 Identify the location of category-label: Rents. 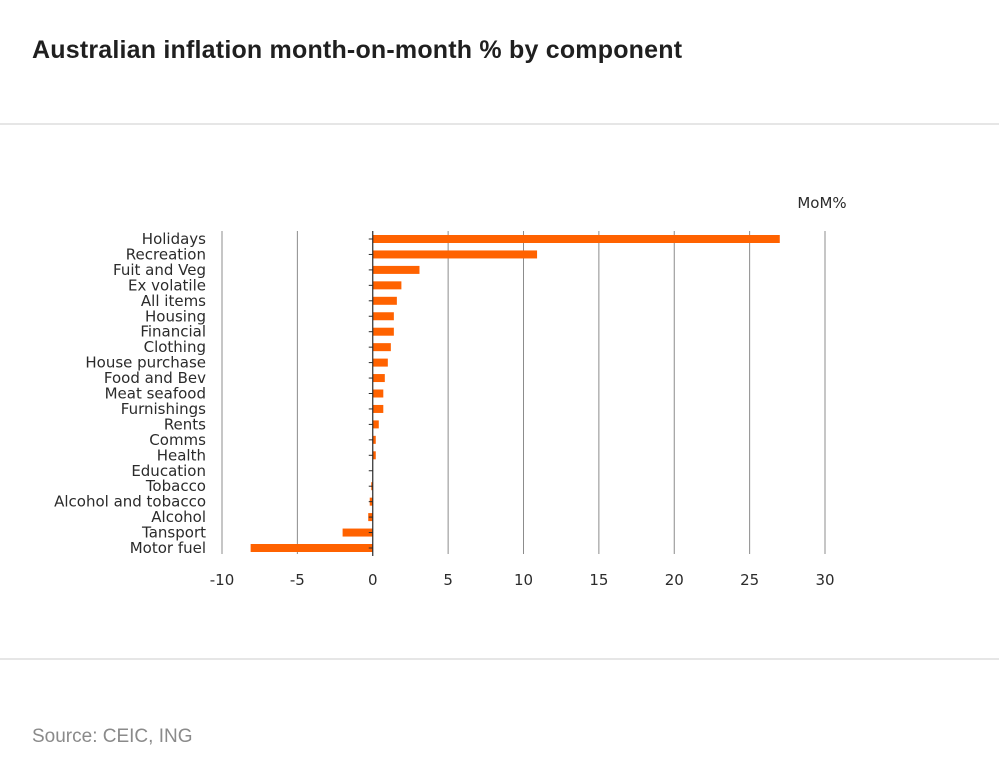
(185, 424).